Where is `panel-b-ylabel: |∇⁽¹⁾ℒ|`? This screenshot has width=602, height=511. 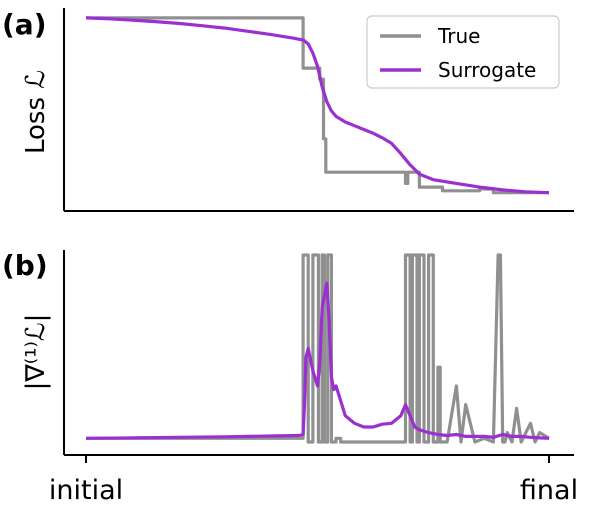 panel-b-ylabel: |∇⁽¹⁾ℒ| is located at coordinates (36, 352).